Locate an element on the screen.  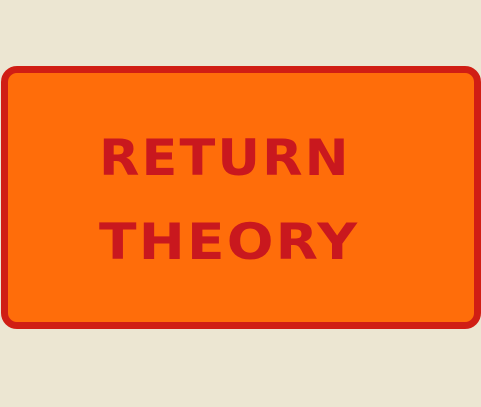
title-line-2: THEORY is located at coordinates (229, 242).